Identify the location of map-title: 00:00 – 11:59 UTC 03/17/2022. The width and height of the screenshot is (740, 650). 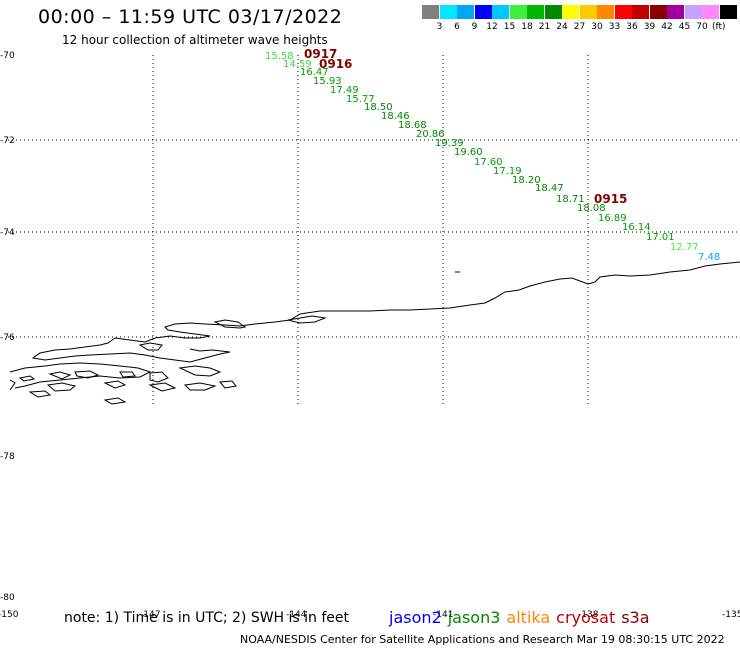
(190, 17).